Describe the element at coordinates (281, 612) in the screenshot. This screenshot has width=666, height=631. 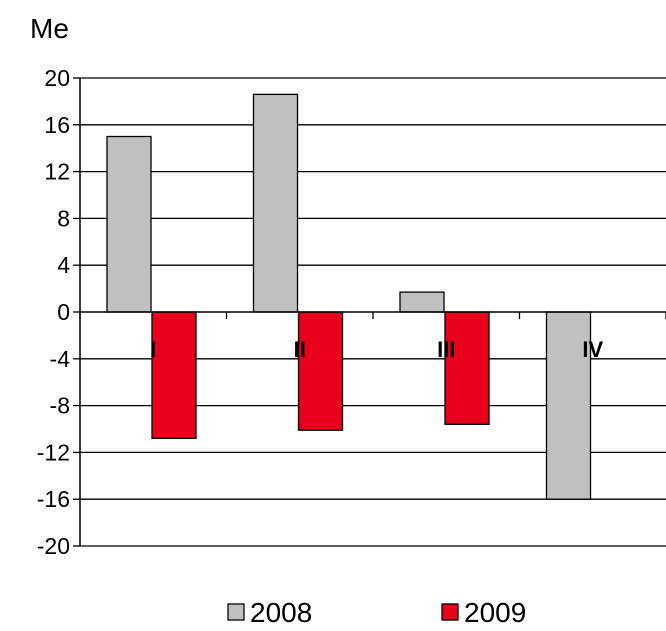
I see `legend-label-2008: 2008` at that location.